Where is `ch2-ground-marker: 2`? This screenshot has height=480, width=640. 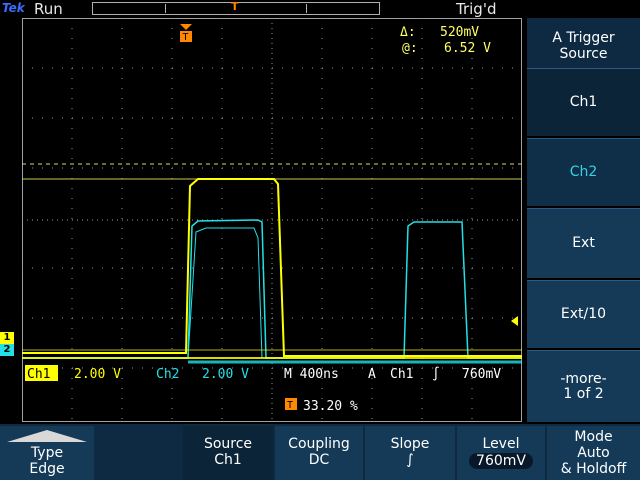
ch2-ground-marker: 2 is located at coordinates (7, 350).